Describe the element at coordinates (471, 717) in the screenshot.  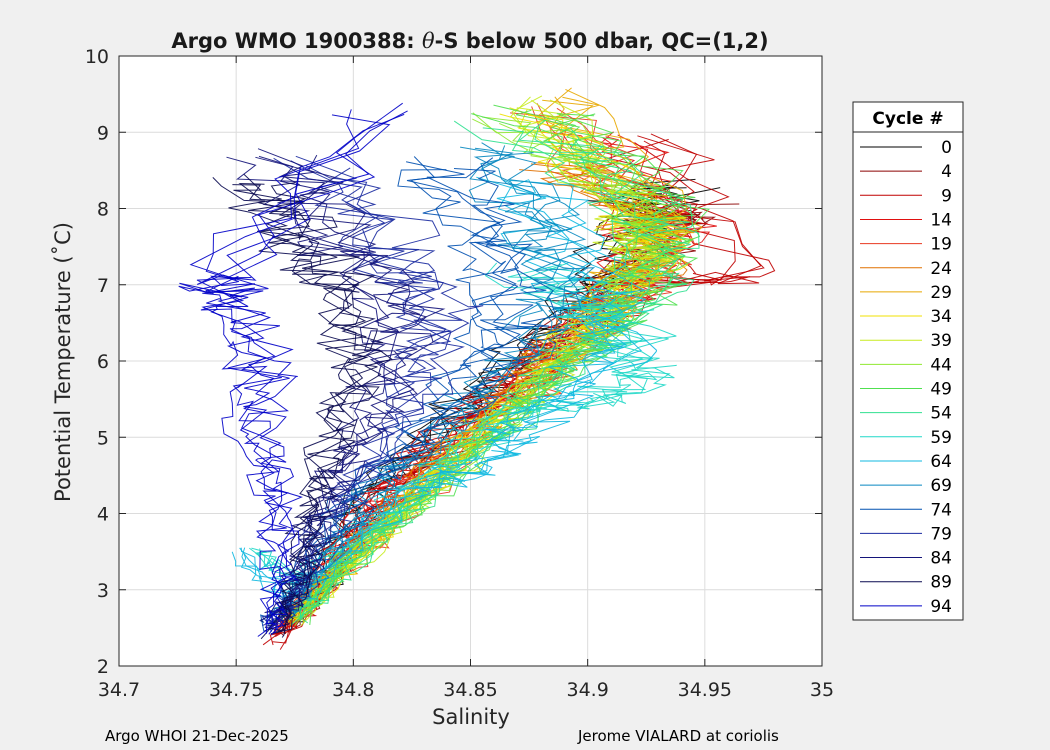
I see `x-axis-label: Salinity` at that location.